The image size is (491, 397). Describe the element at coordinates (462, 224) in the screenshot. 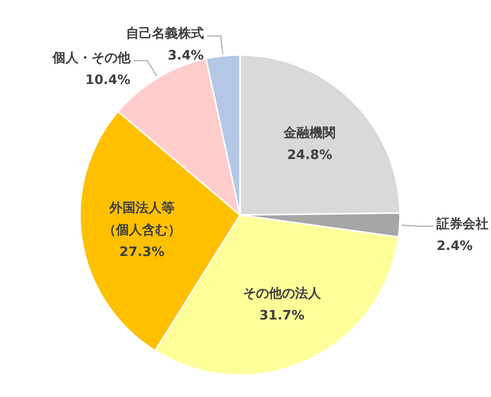

I see `slice-label: 証券会社` at that location.